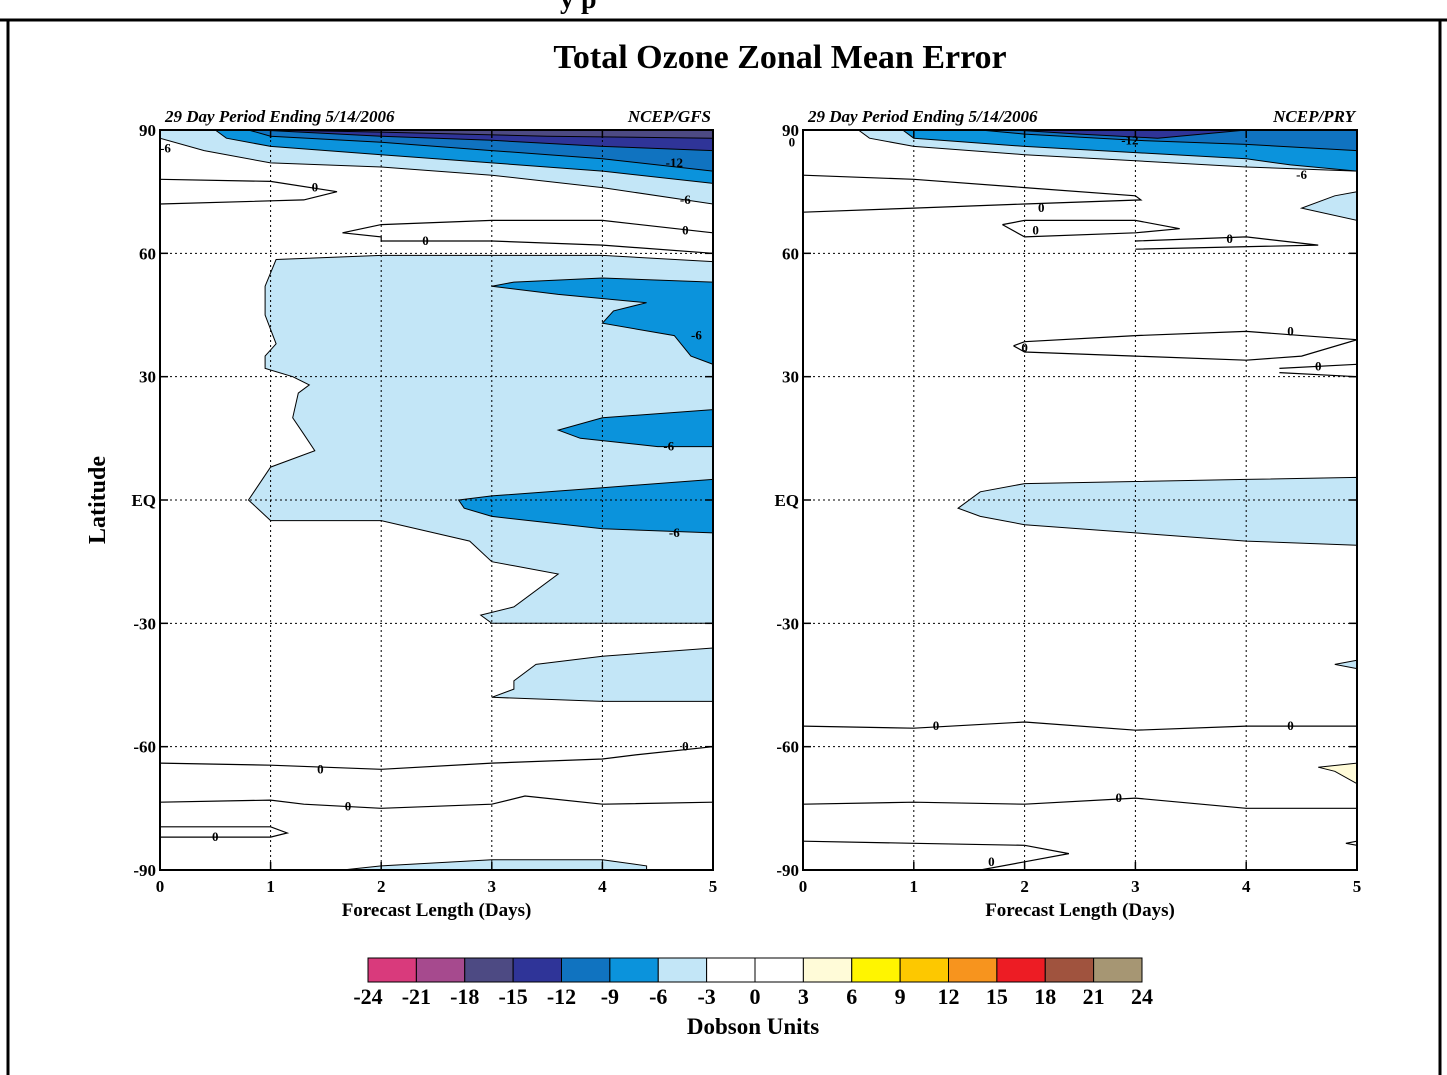 The image size is (1447, 1075). What do you see at coordinates (602, 321) in the screenshot?
I see `contour-region-7-level--6` at bounding box center [602, 321].